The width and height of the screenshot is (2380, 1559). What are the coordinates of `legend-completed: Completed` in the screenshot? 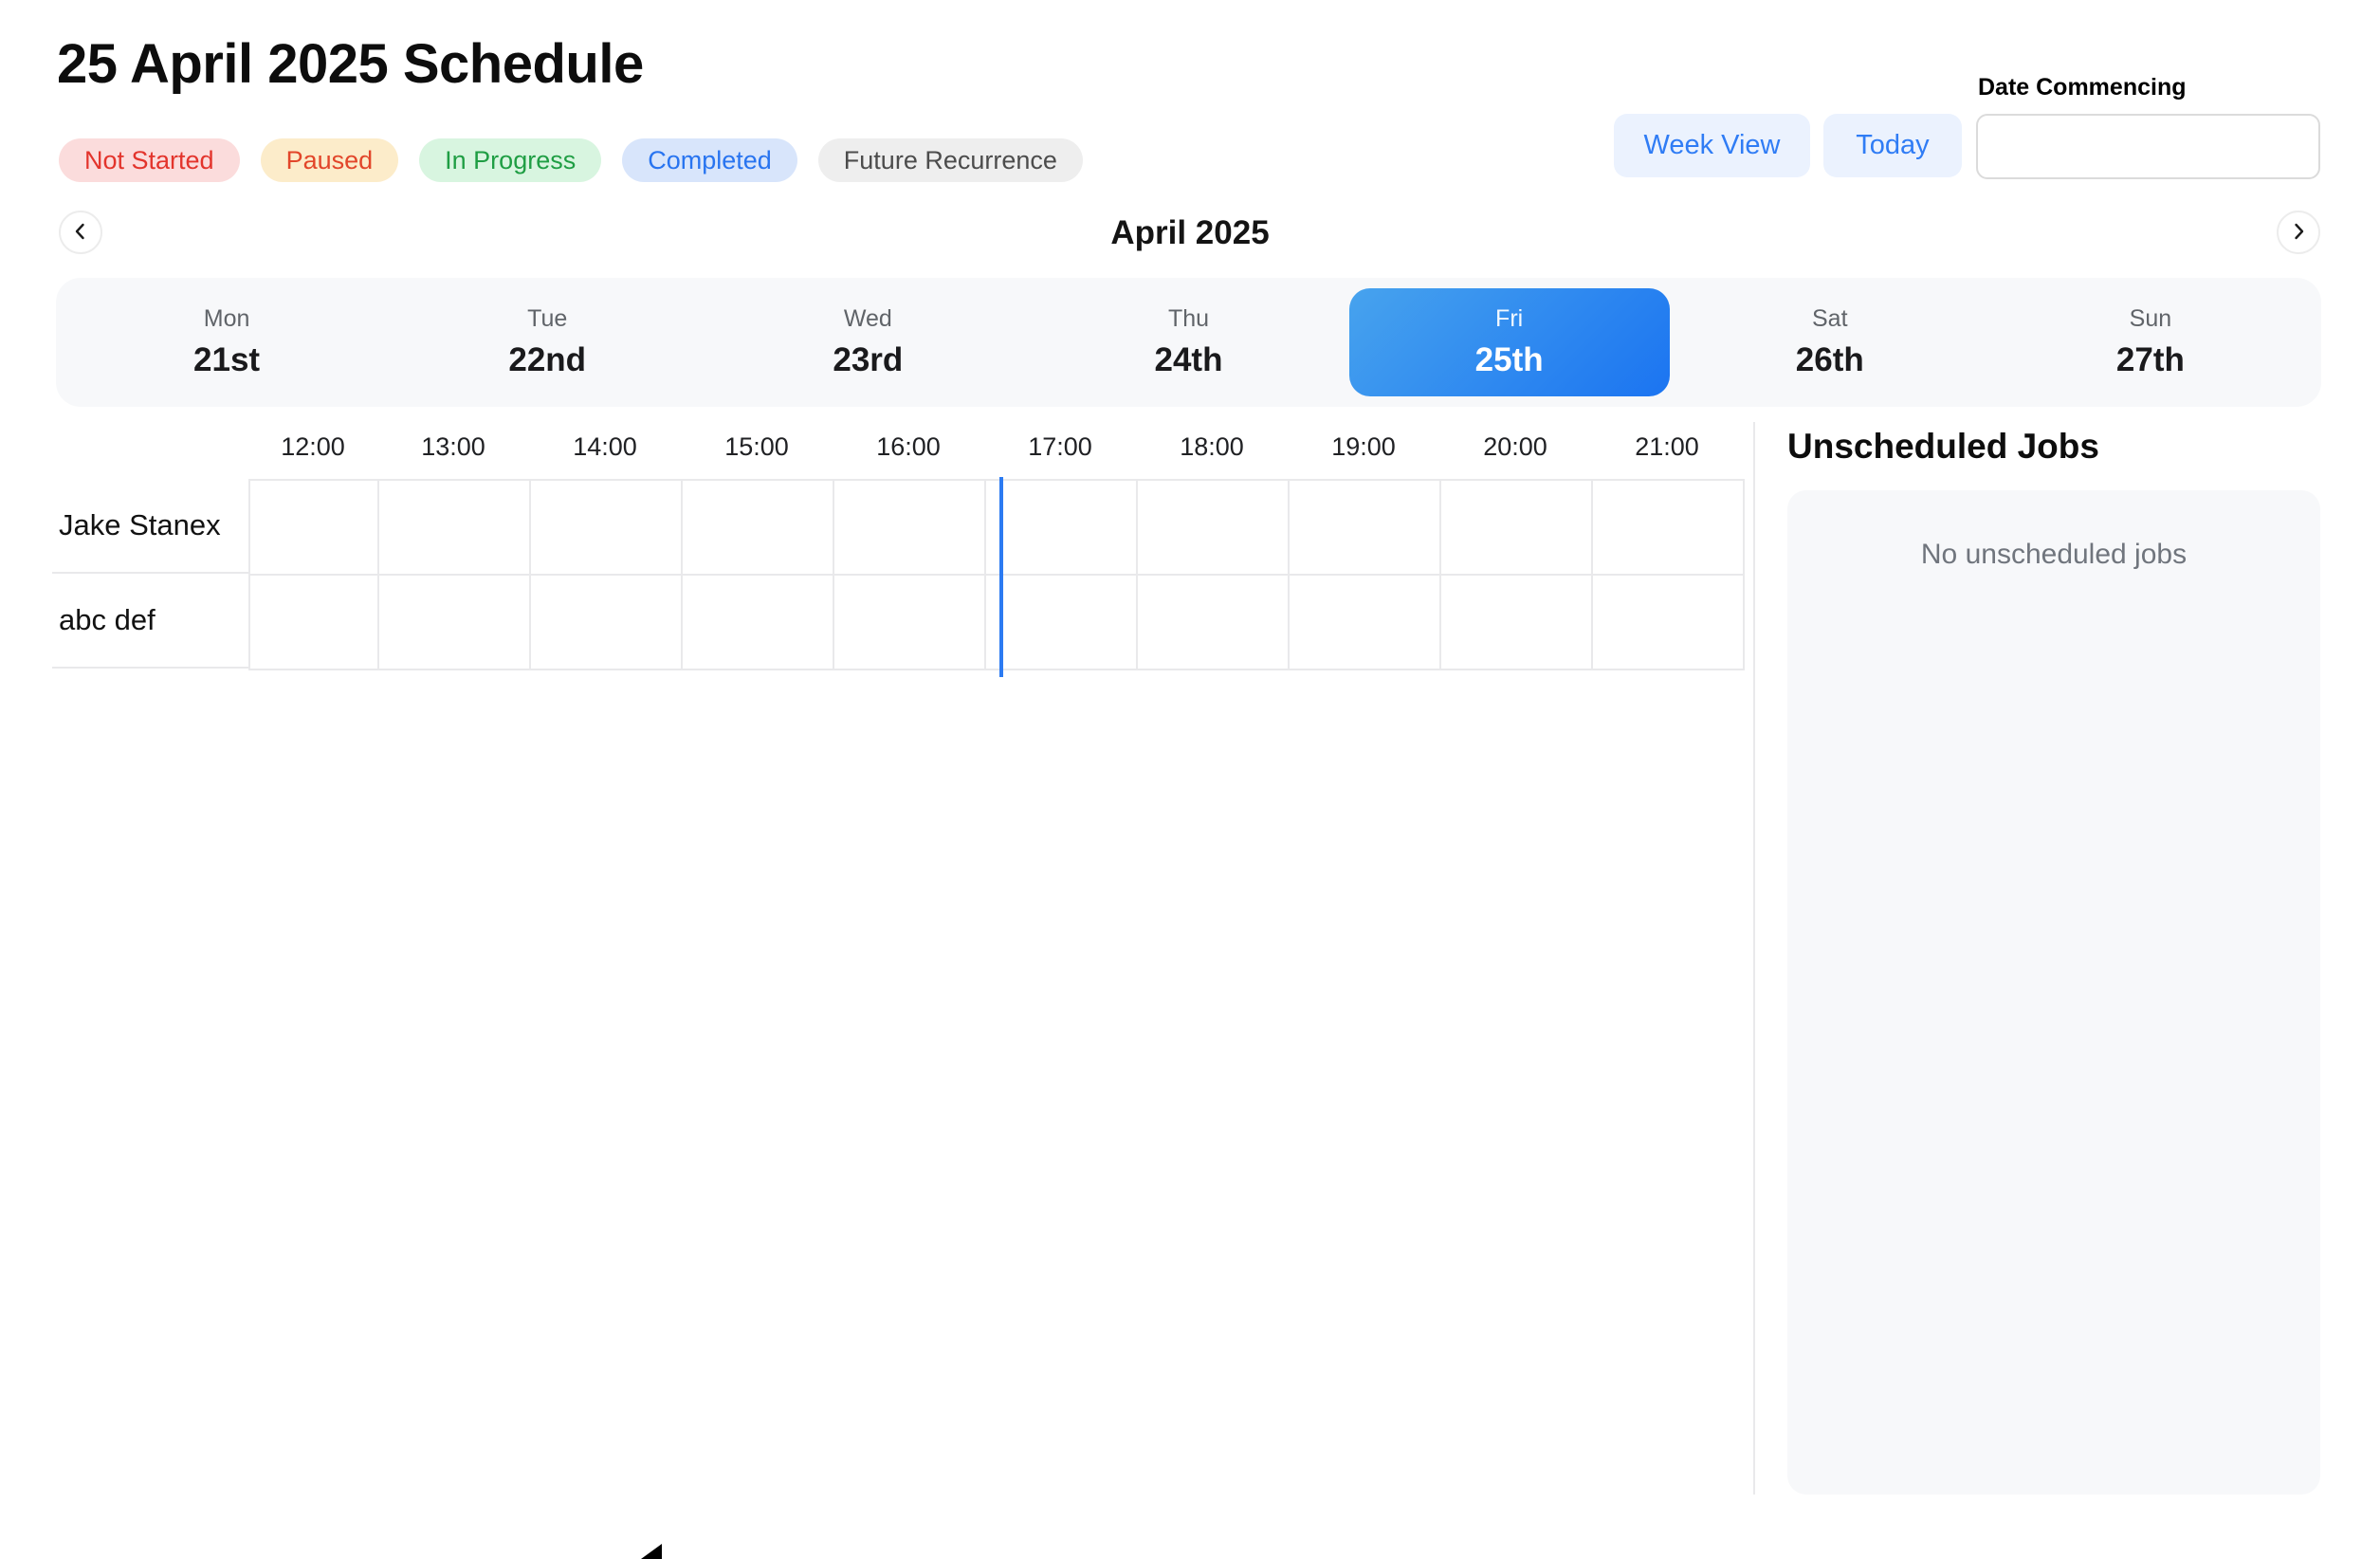 It's located at (709, 160).